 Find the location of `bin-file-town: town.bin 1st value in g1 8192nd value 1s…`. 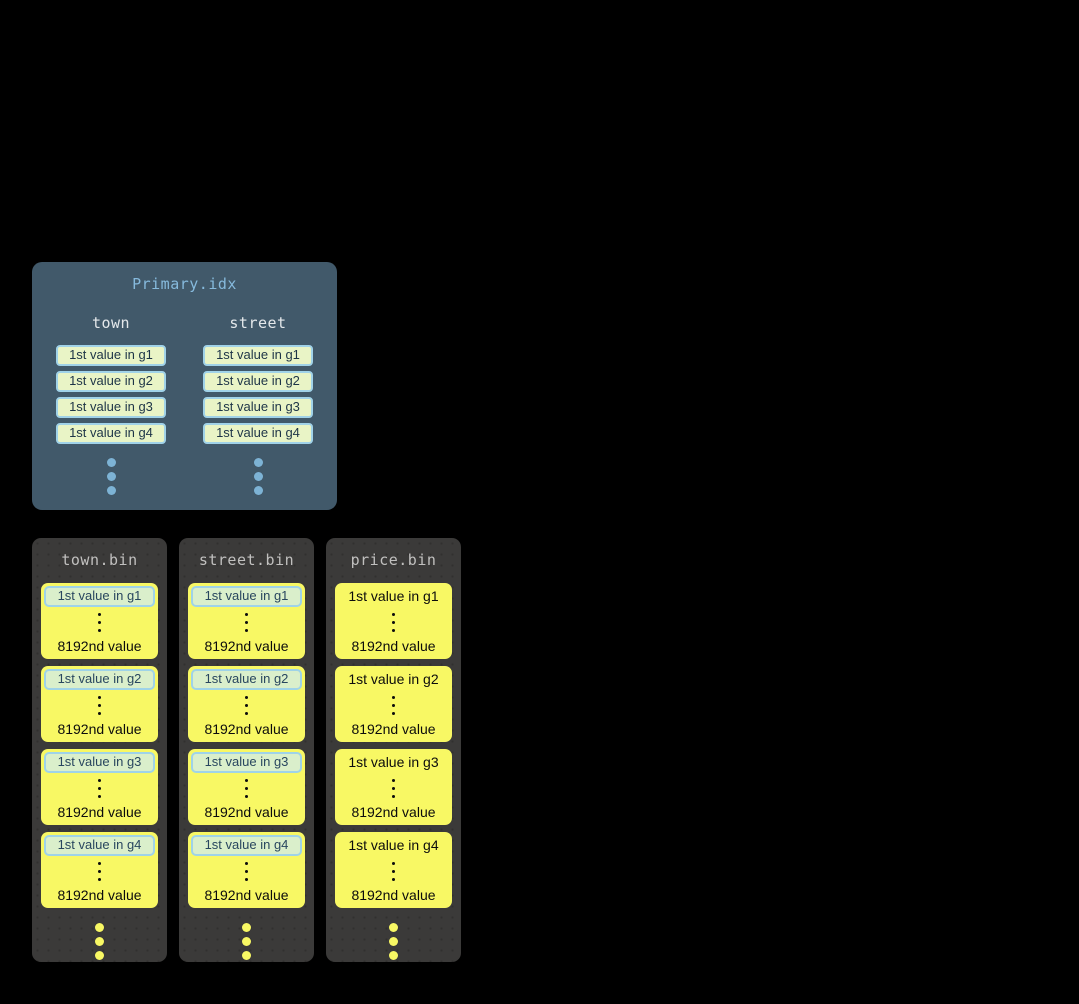

bin-file-town: town.bin 1st value in g1 8192nd value 1s… is located at coordinates (99, 750).